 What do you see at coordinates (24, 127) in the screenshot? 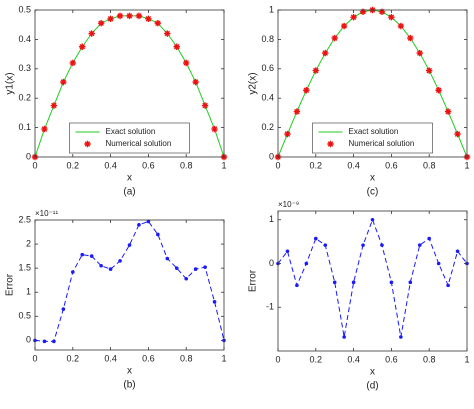
I see `y-tick-label: 0.1` at bounding box center [24, 127].